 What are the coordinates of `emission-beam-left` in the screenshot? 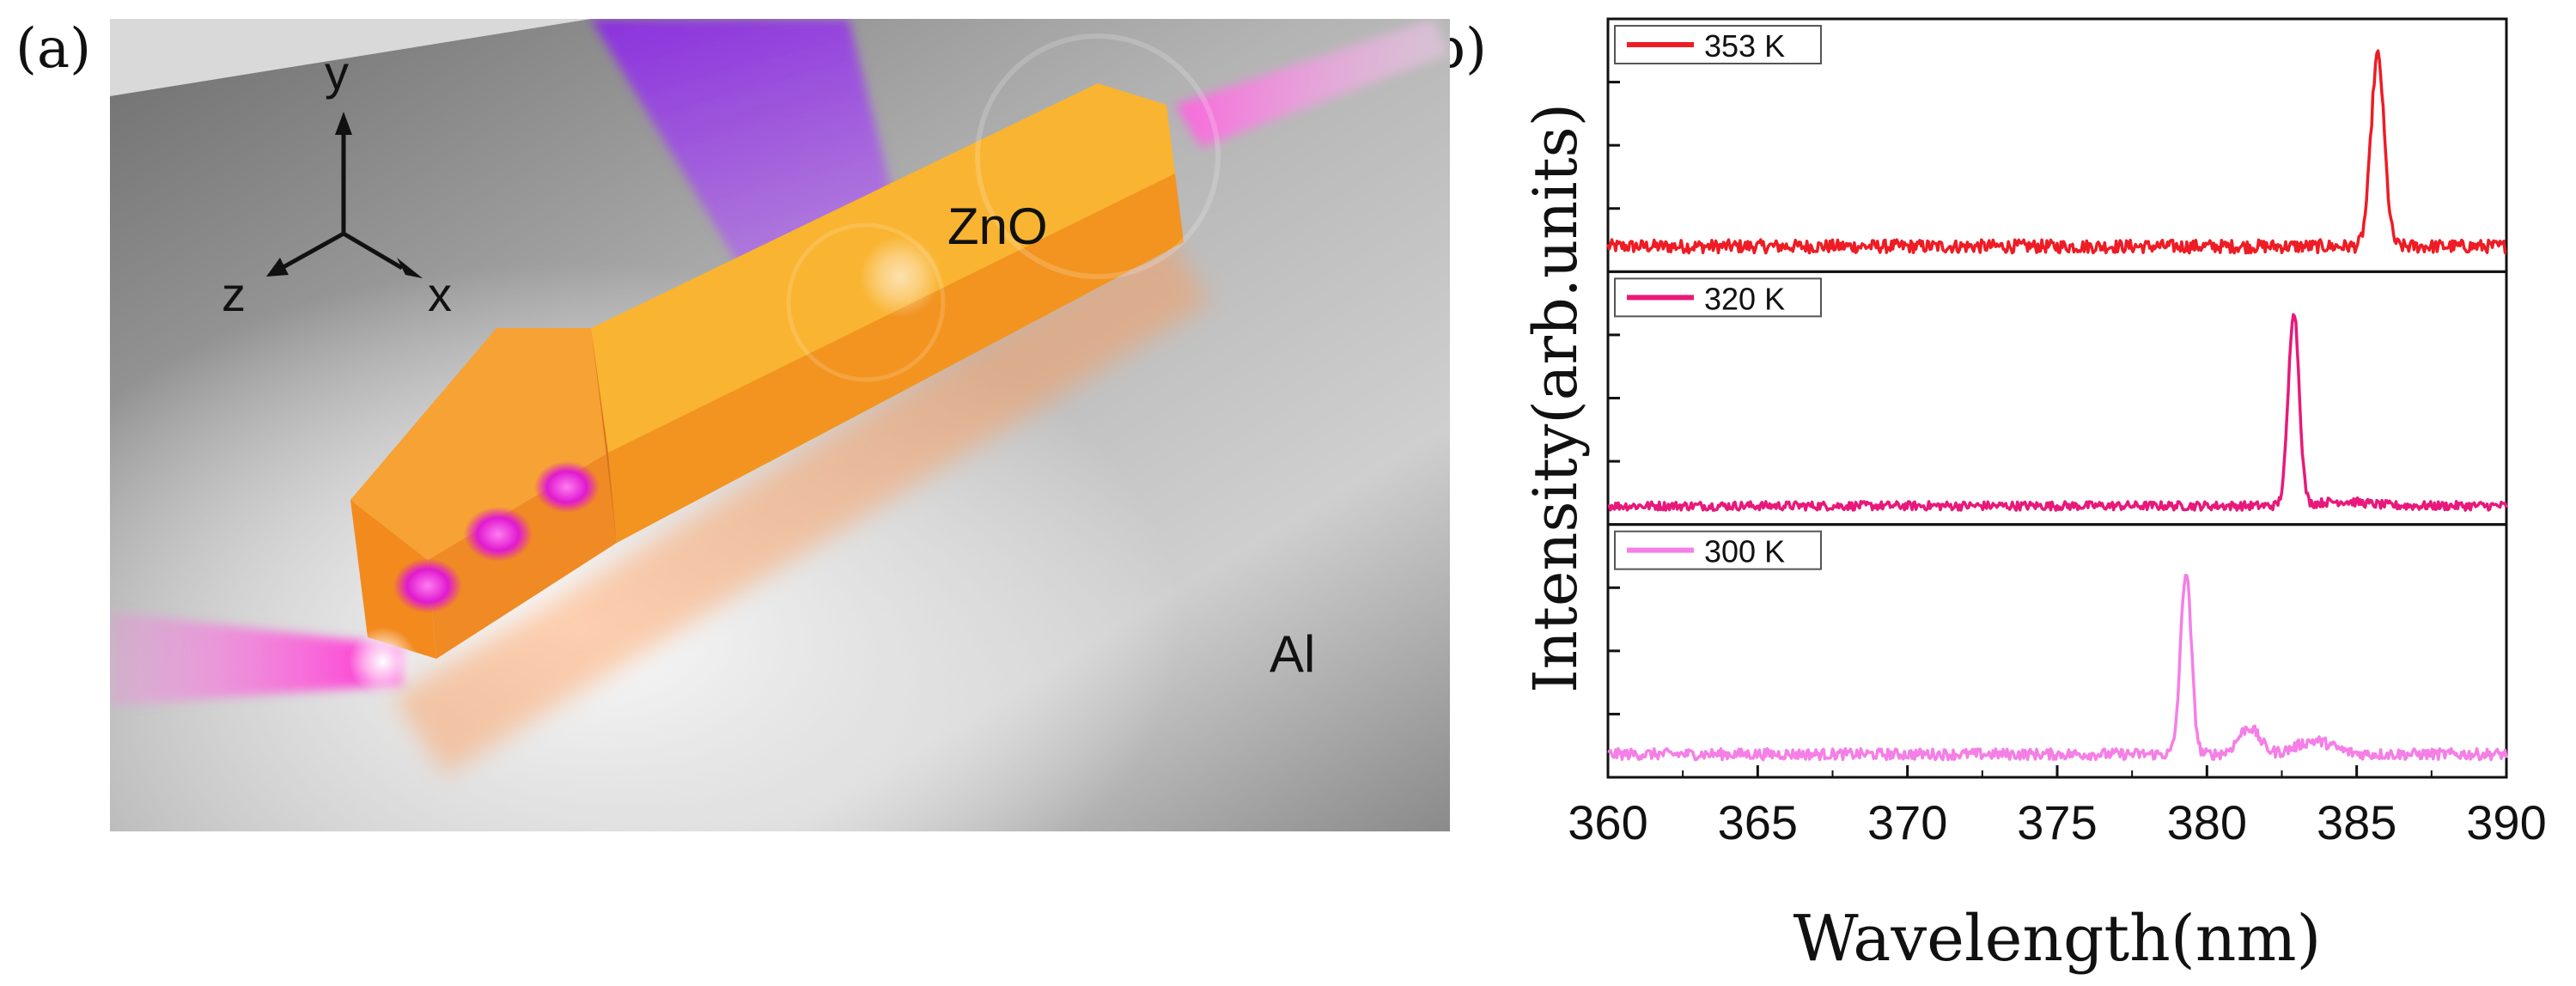 It's located at (256, 659).